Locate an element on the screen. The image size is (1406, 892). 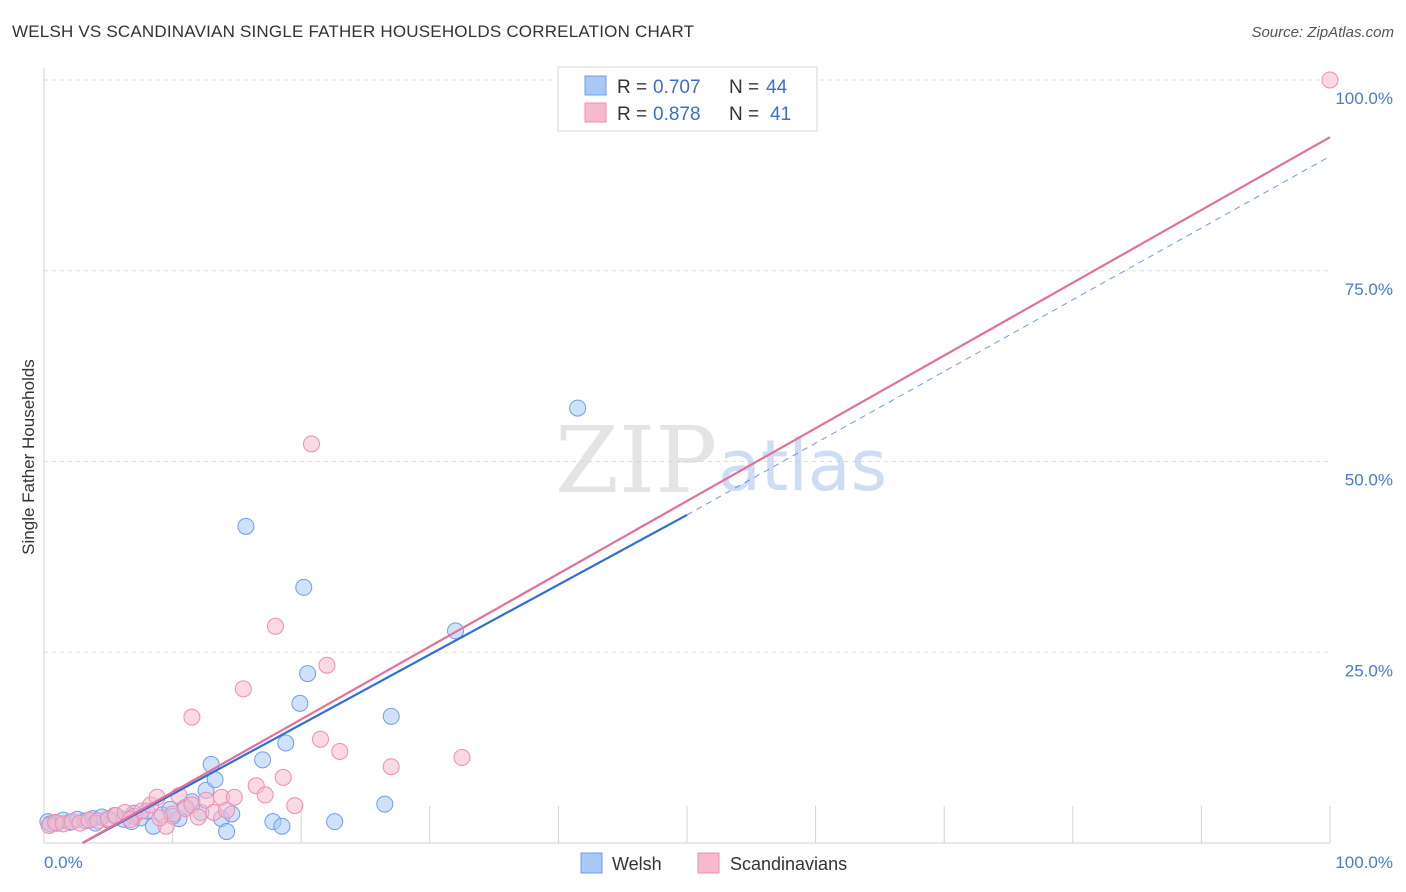
y-tick-label-50: 50.0% is located at coordinates (1369, 480).